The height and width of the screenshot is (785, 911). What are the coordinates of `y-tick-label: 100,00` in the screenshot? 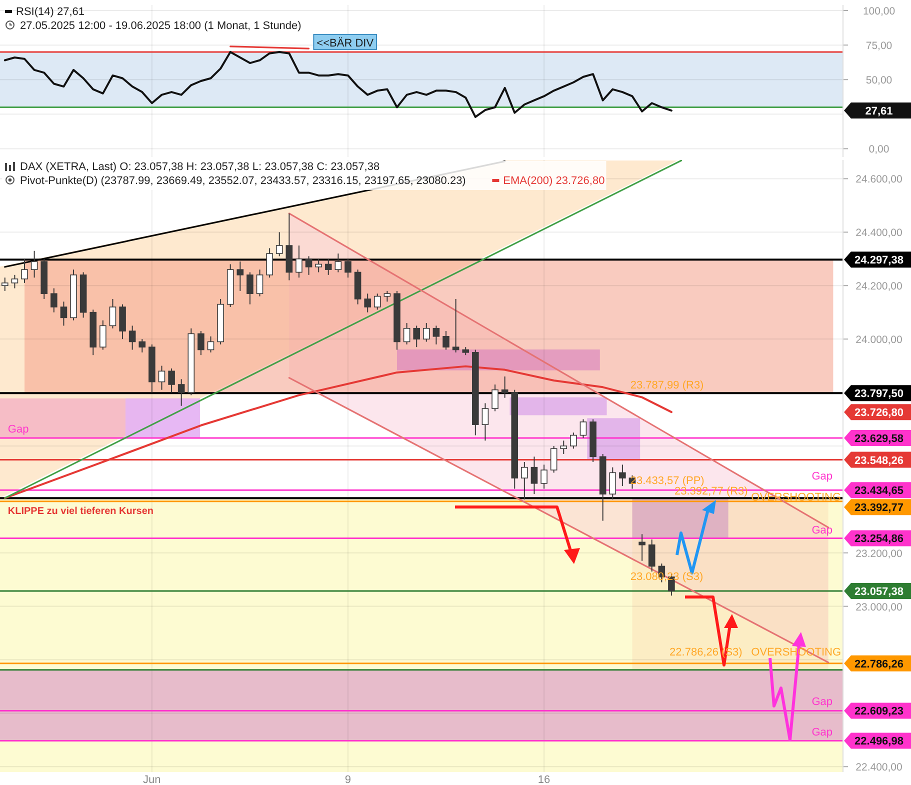 It's located at (879, 12).